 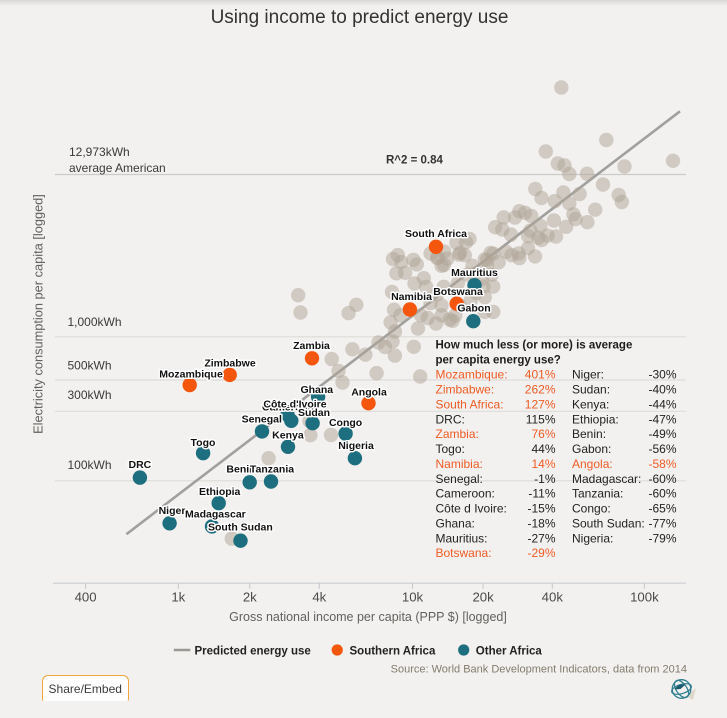 I want to click on svg-text: 44%, so click(x=543, y=449).